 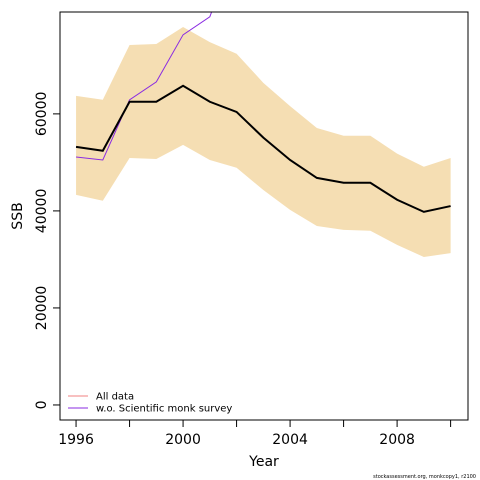 What do you see at coordinates (42, 308) in the screenshot?
I see `y-tick-label: 20000` at bounding box center [42, 308].